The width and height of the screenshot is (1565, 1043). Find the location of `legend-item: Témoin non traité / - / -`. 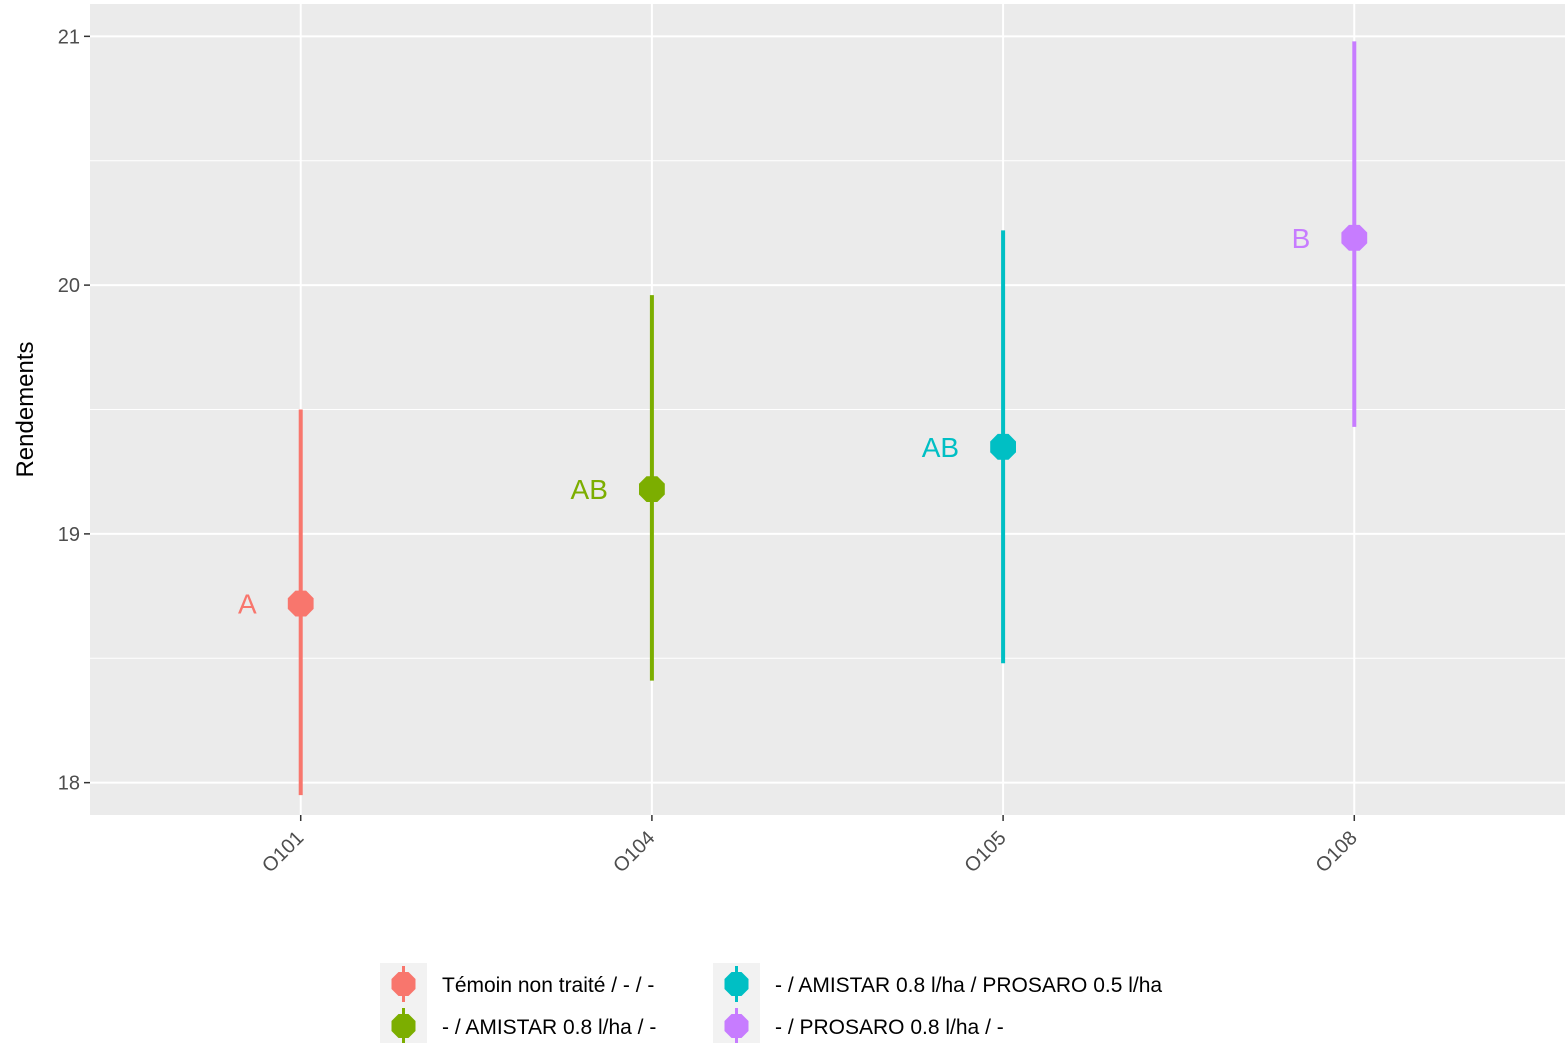

legend-item: Témoin non traité / - / - is located at coordinates (517, 984).